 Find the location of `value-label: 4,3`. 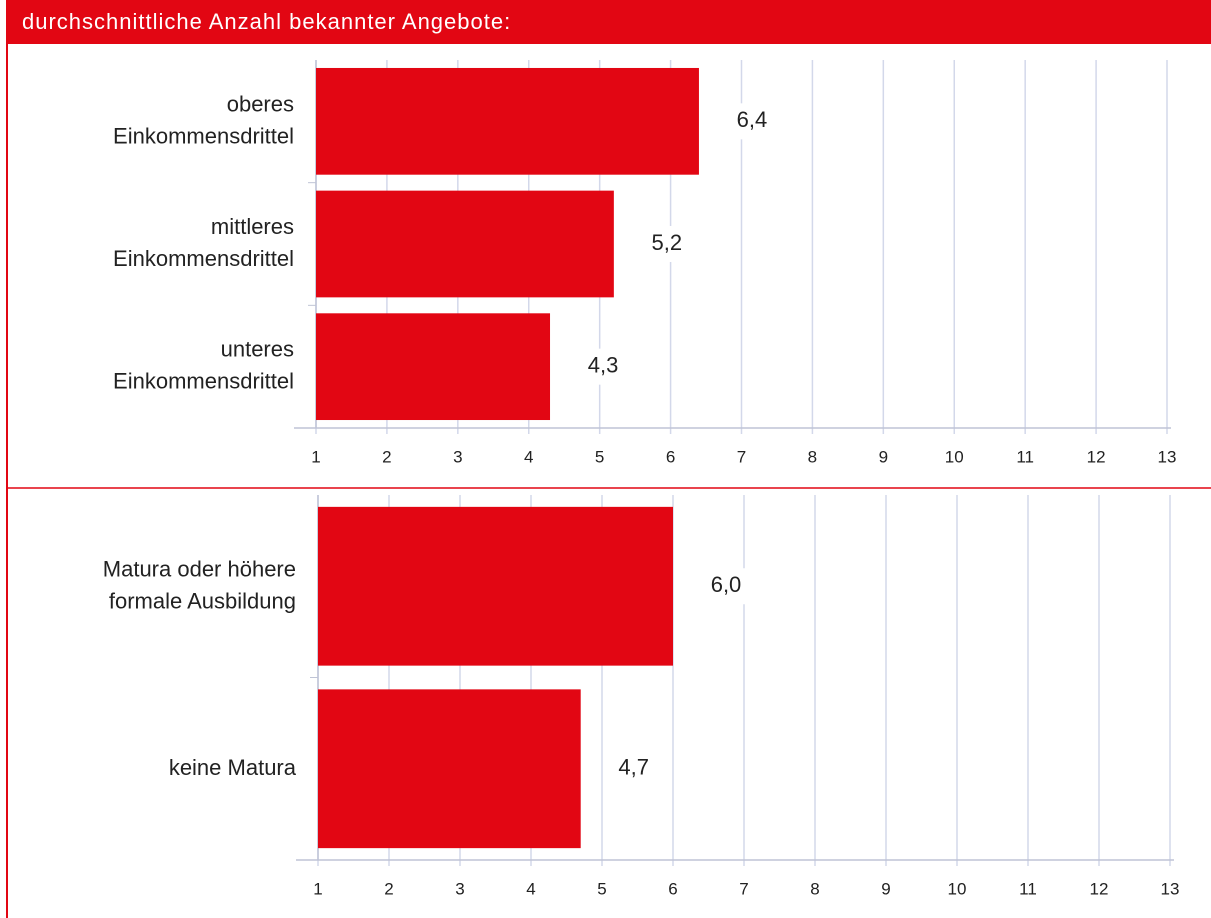

value-label: 4,3 is located at coordinates (603, 364).